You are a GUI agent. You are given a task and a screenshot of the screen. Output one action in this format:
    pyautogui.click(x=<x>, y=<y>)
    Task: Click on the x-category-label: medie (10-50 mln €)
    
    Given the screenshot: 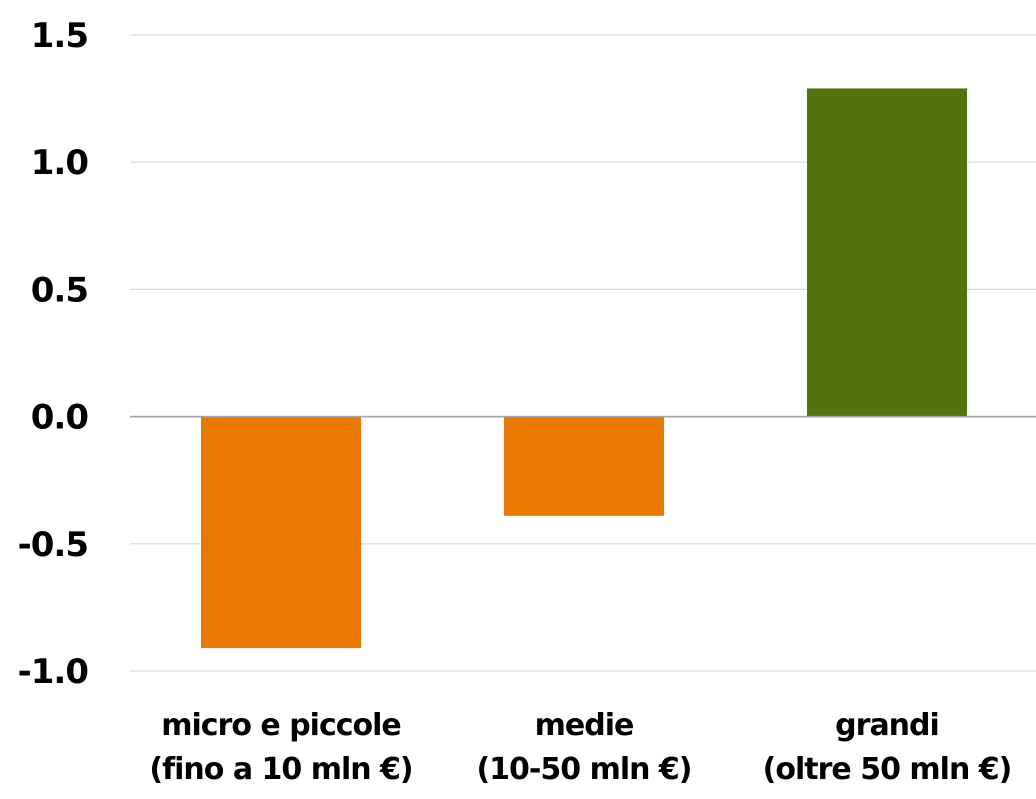 What is the action you would take?
    pyautogui.click(x=583, y=747)
    